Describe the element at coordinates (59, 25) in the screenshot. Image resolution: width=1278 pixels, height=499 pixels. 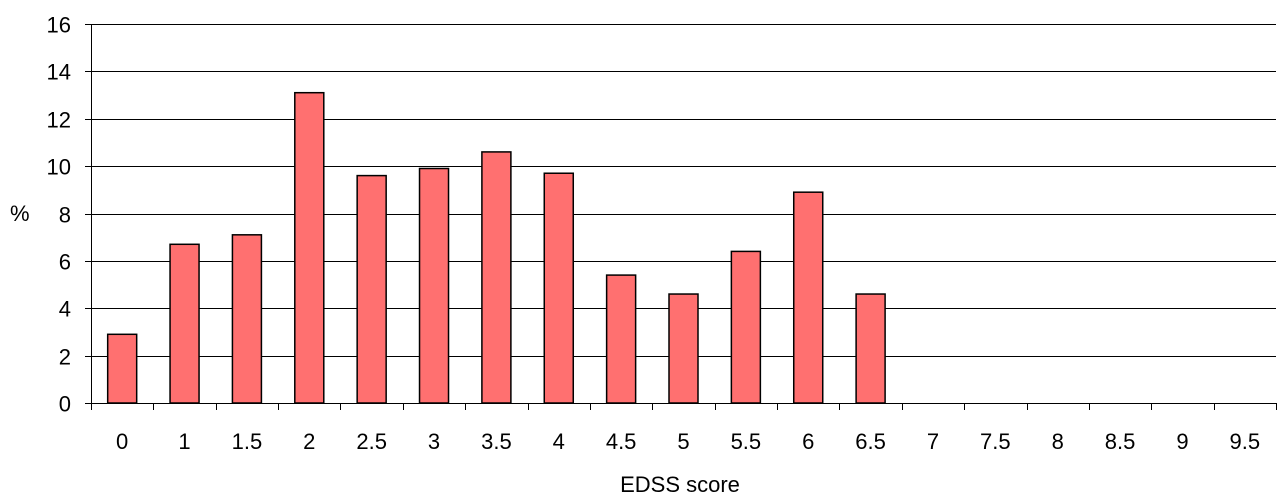
I see `y-tick-label: 16` at that location.